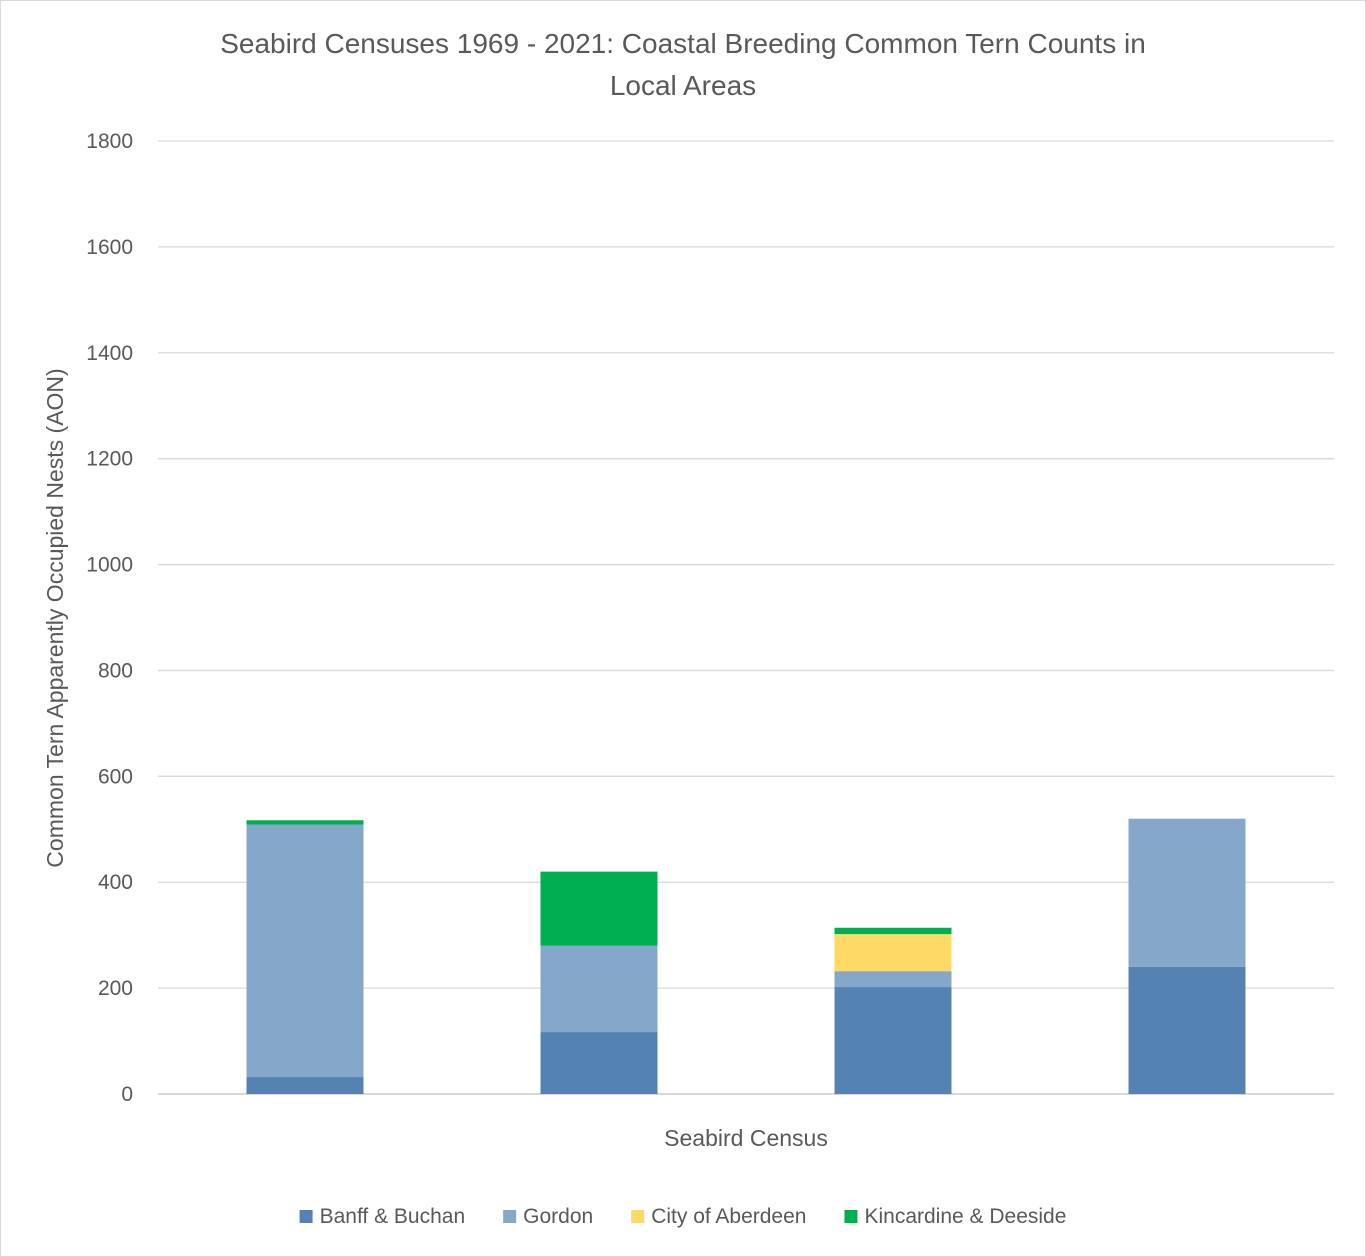 The width and height of the screenshot is (1366, 1257). I want to click on x-axis-title: Seabird Census, so click(746, 1138).